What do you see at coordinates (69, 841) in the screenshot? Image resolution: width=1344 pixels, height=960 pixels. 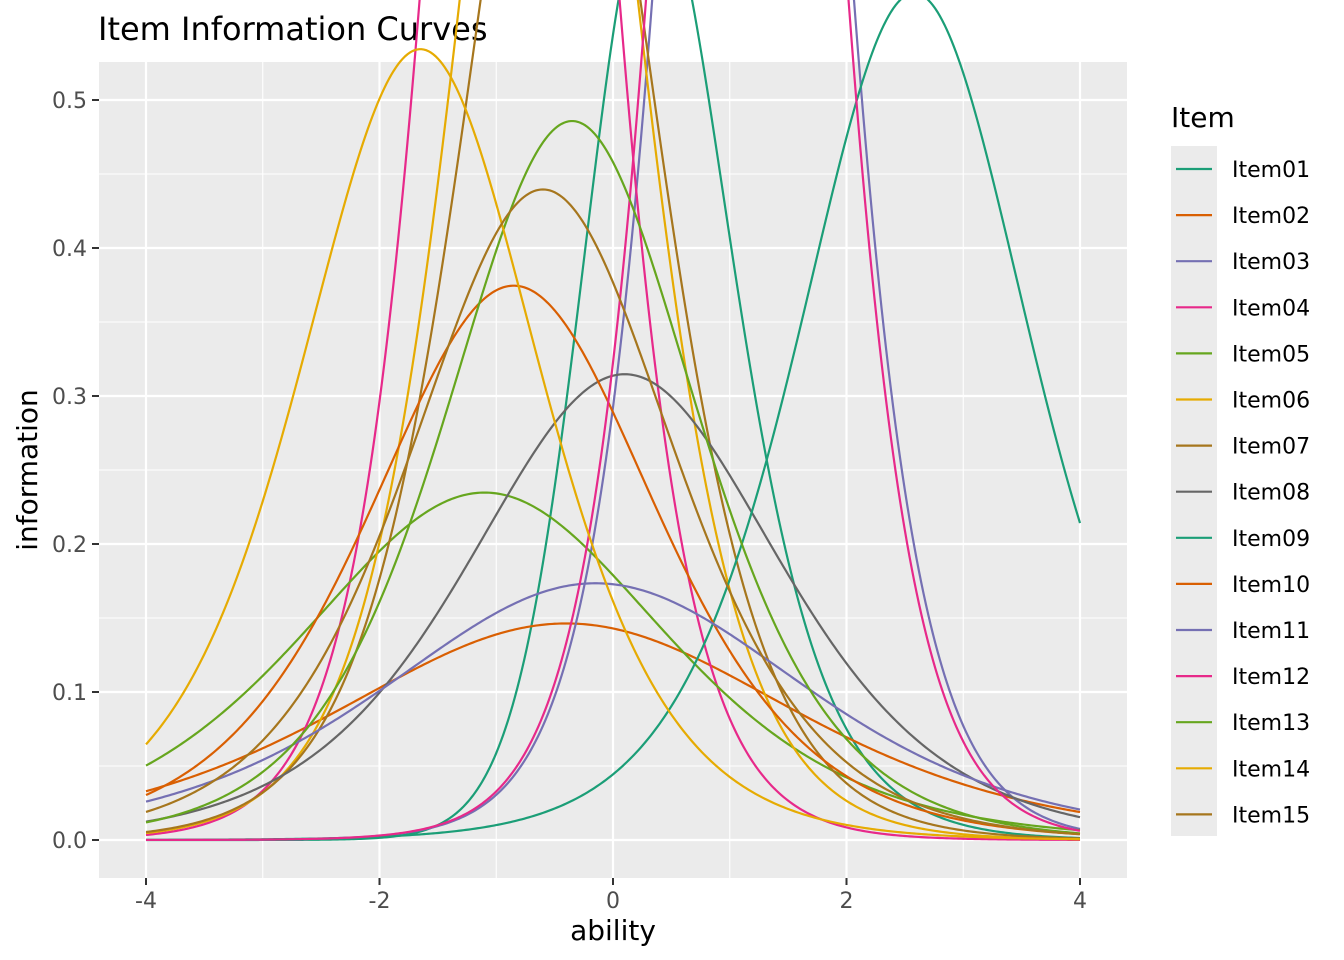 I see `y-tick-label: 0.0` at bounding box center [69, 841].